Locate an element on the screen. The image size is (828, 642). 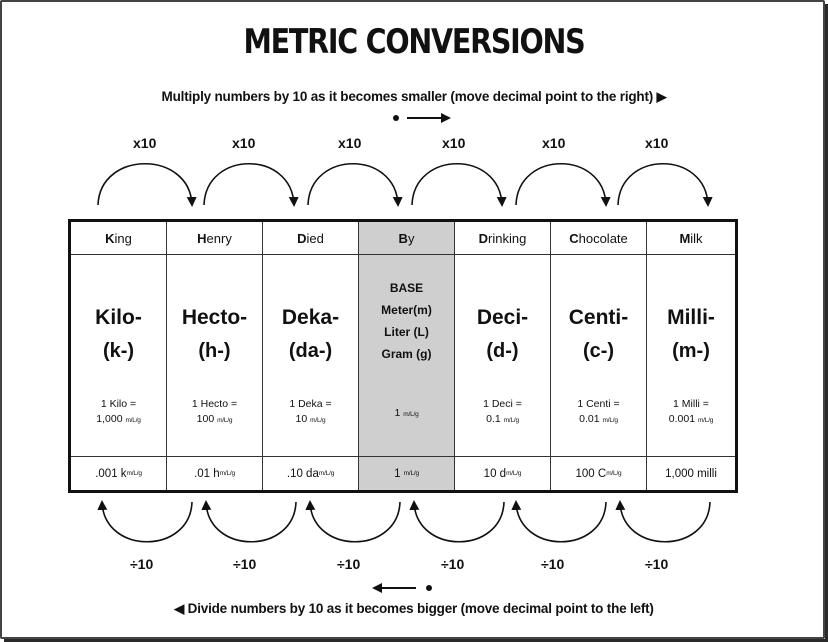
dot-icon is located at coordinates (396, 118).